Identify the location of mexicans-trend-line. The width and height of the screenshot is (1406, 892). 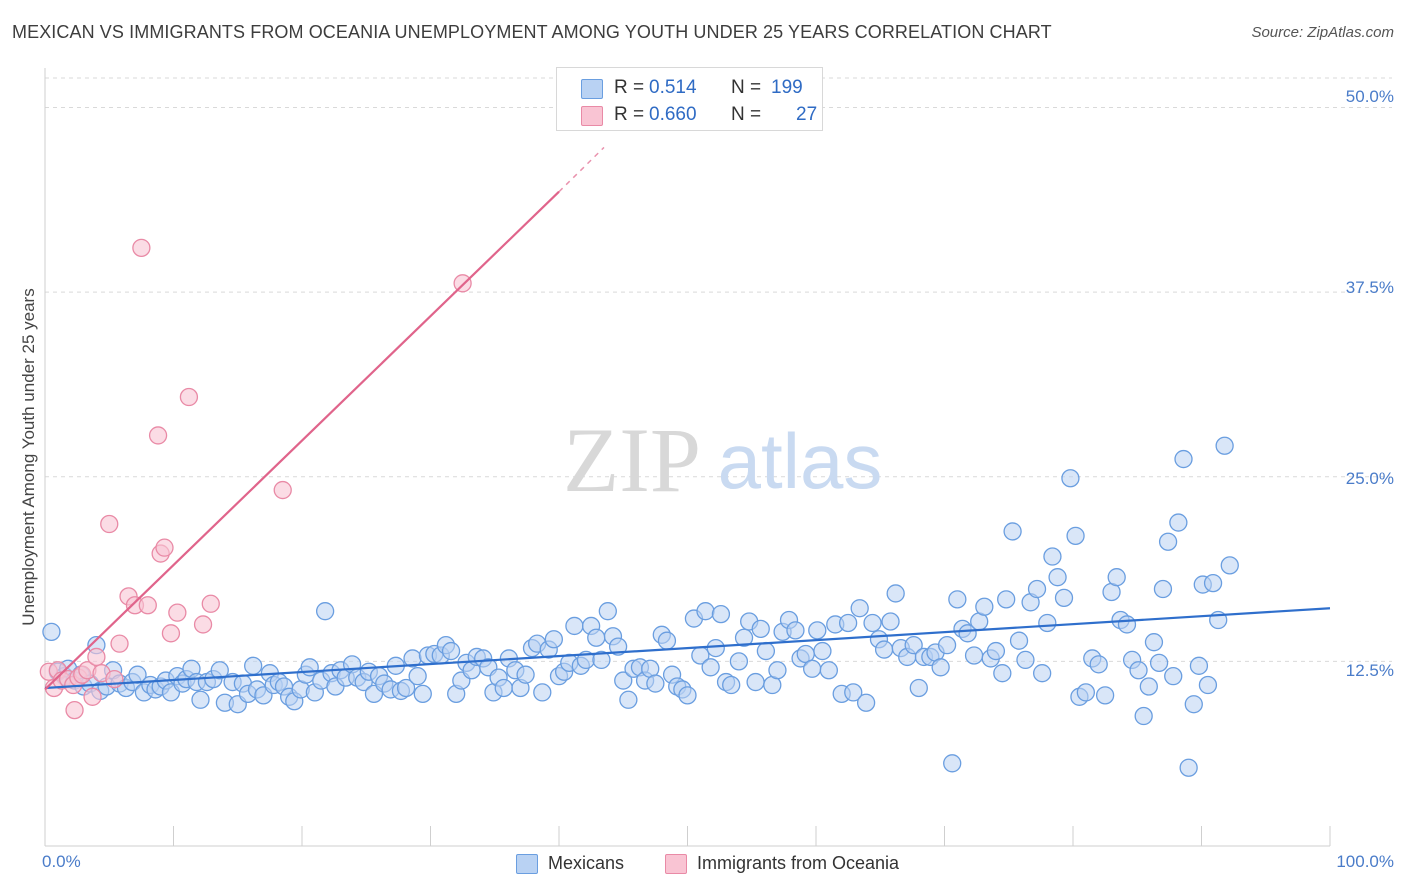
(687, 648).